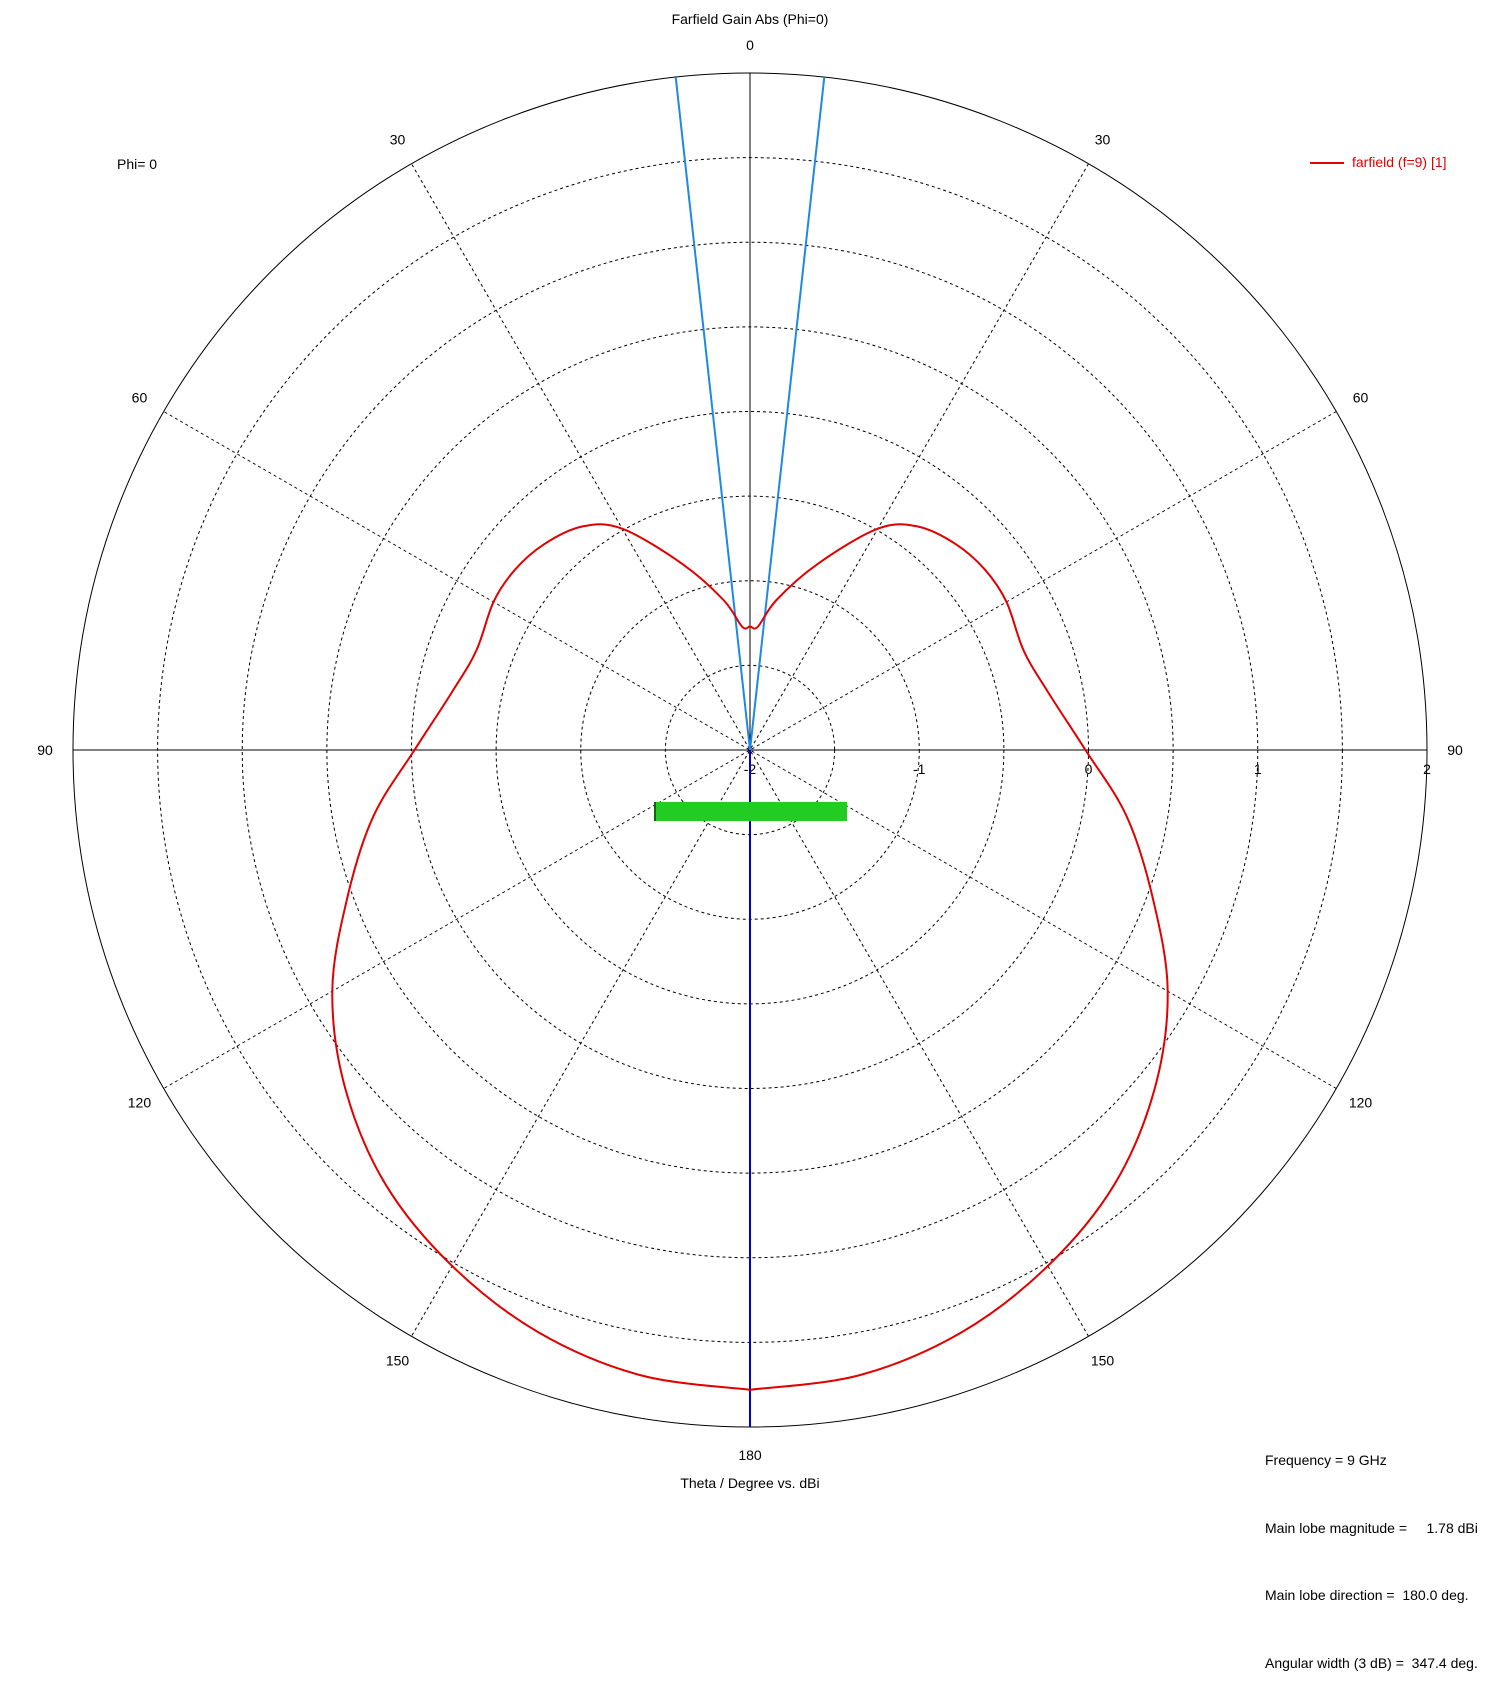  I want to click on phi-label: Phi= 0, so click(137, 164).